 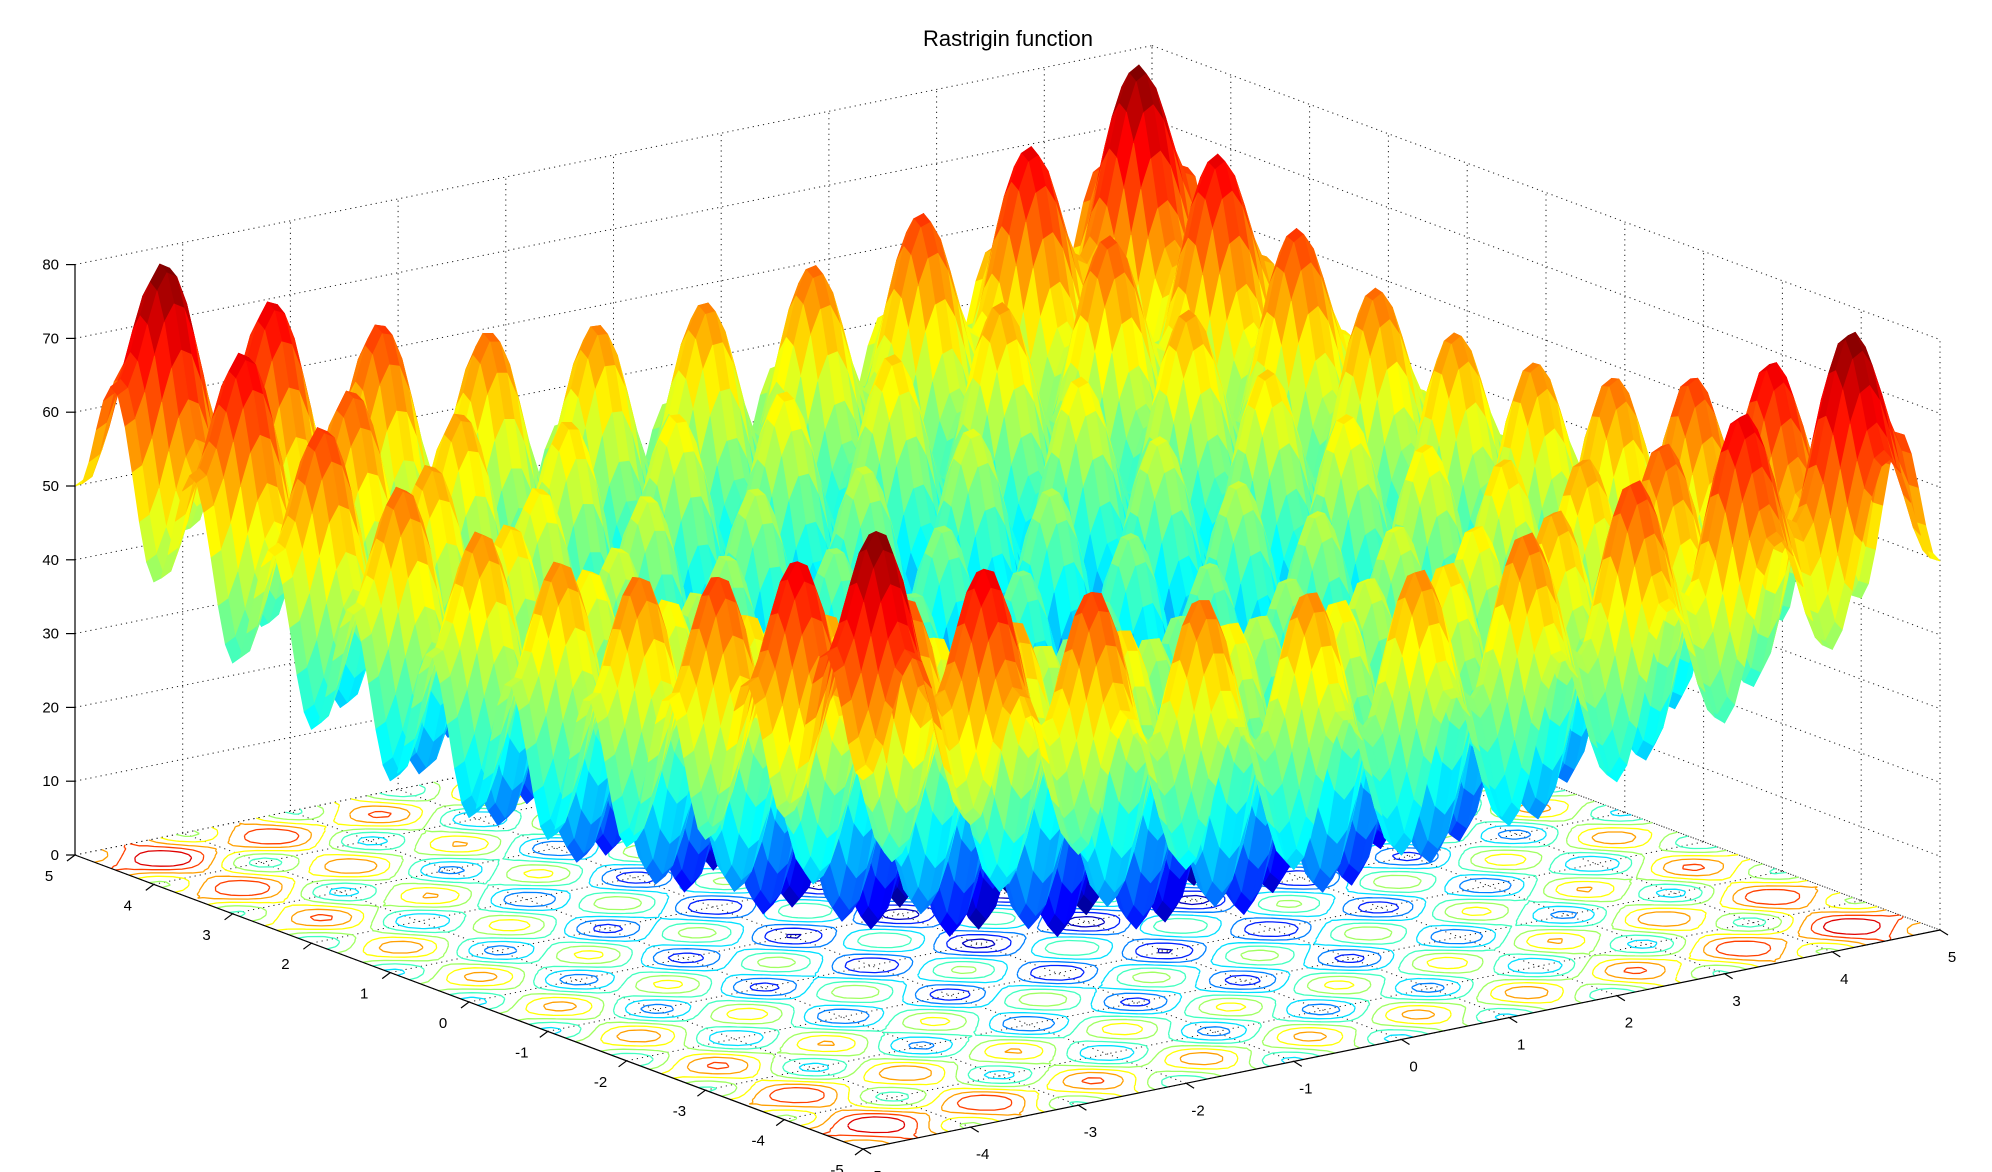 I want to click on chart-title: Rastrigin function, so click(x=1008, y=38).